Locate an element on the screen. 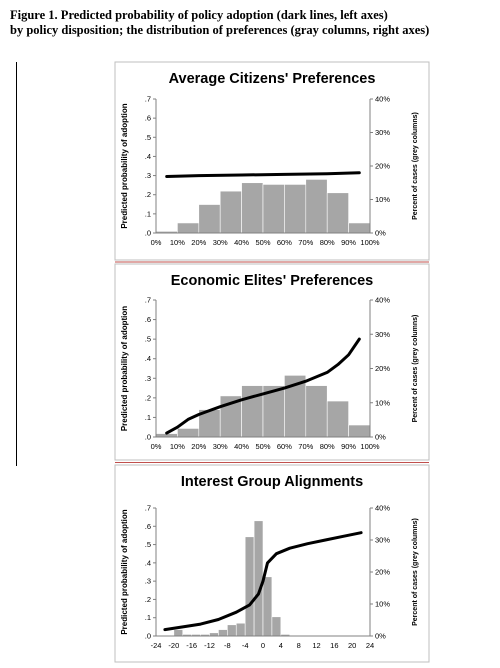 This screenshot has width=500, height=668. x-tick-label: 8 is located at coordinates (299, 645).